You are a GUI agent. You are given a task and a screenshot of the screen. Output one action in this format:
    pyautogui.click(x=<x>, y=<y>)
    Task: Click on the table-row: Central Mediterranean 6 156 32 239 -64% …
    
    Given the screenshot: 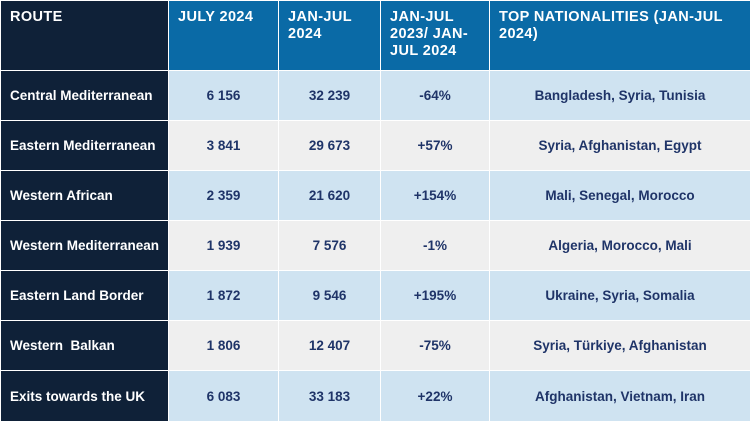 What is the action you would take?
    pyautogui.click(x=375, y=96)
    